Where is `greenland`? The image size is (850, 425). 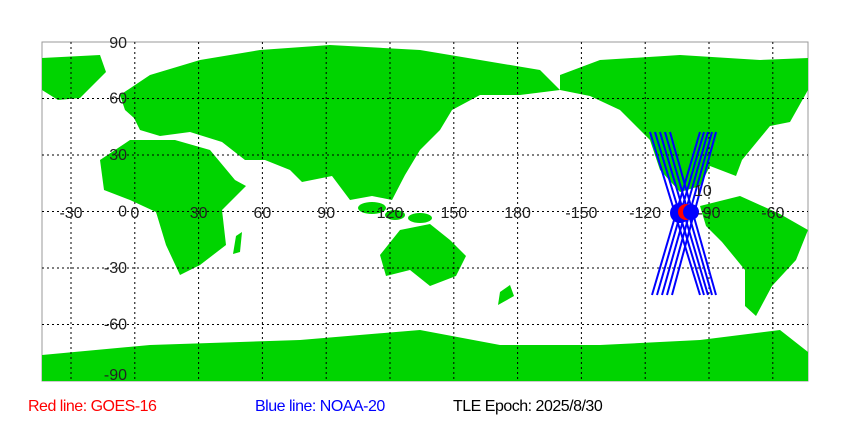
greenland is located at coordinates (74, 77).